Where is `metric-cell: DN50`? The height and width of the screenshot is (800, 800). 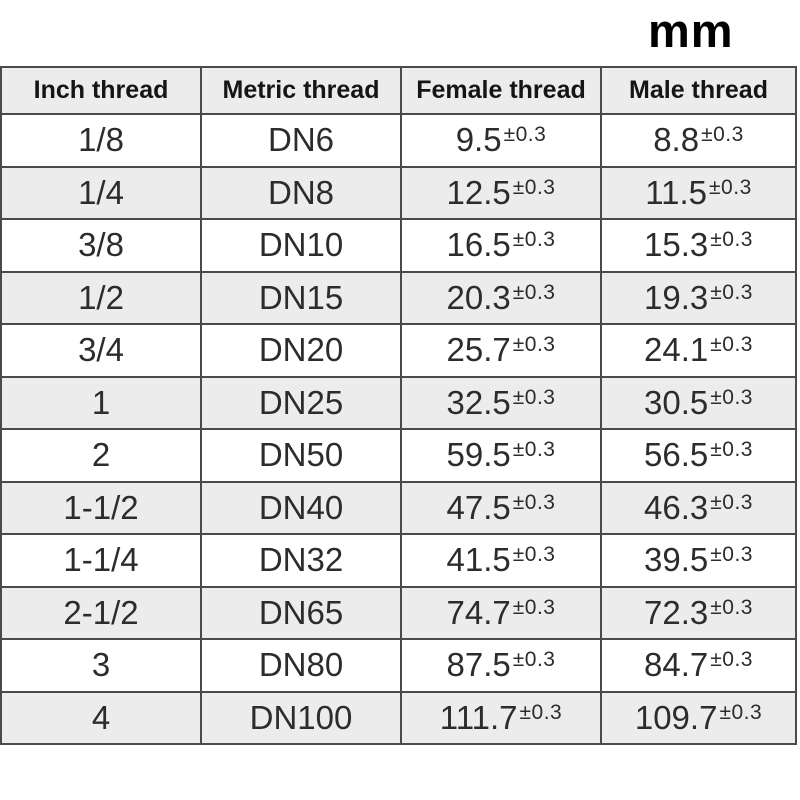
metric-cell: DN50 is located at coordinates (301, 455).